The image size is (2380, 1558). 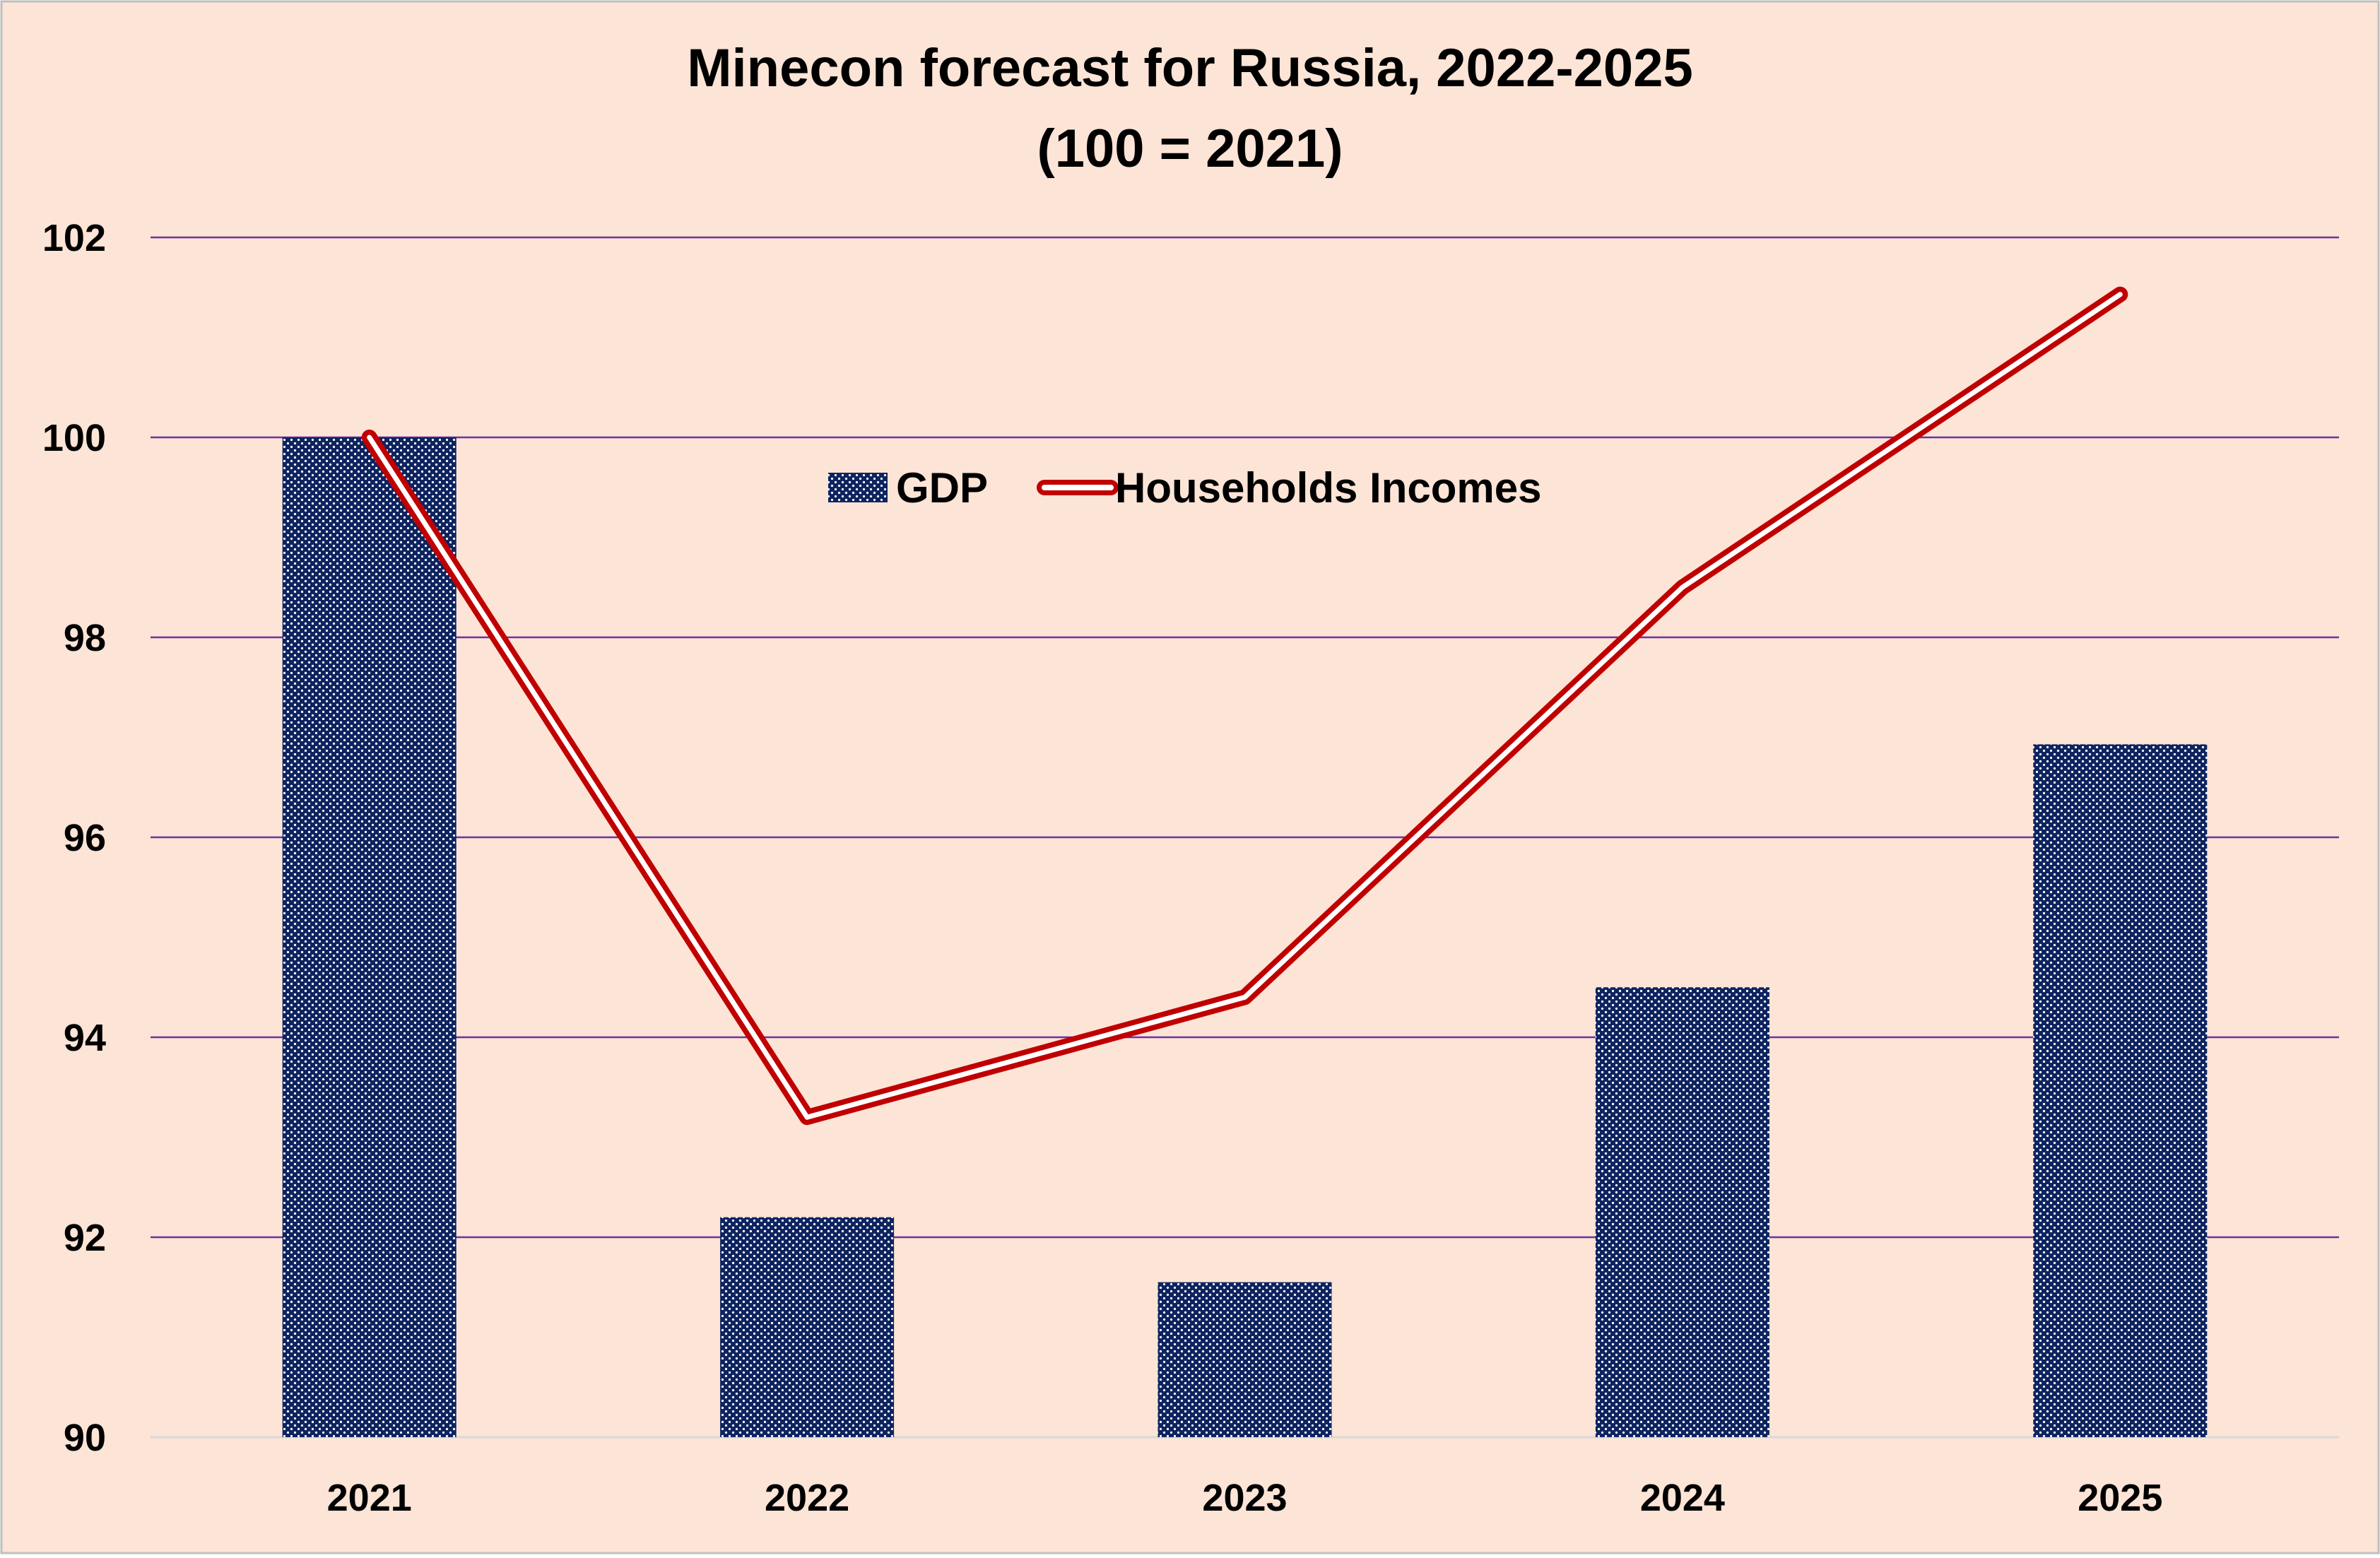 What do you see at coordinates (74, 238) in the screenshot?
I see `y-tick-label-102: 102` at bounding box center [74, 238].